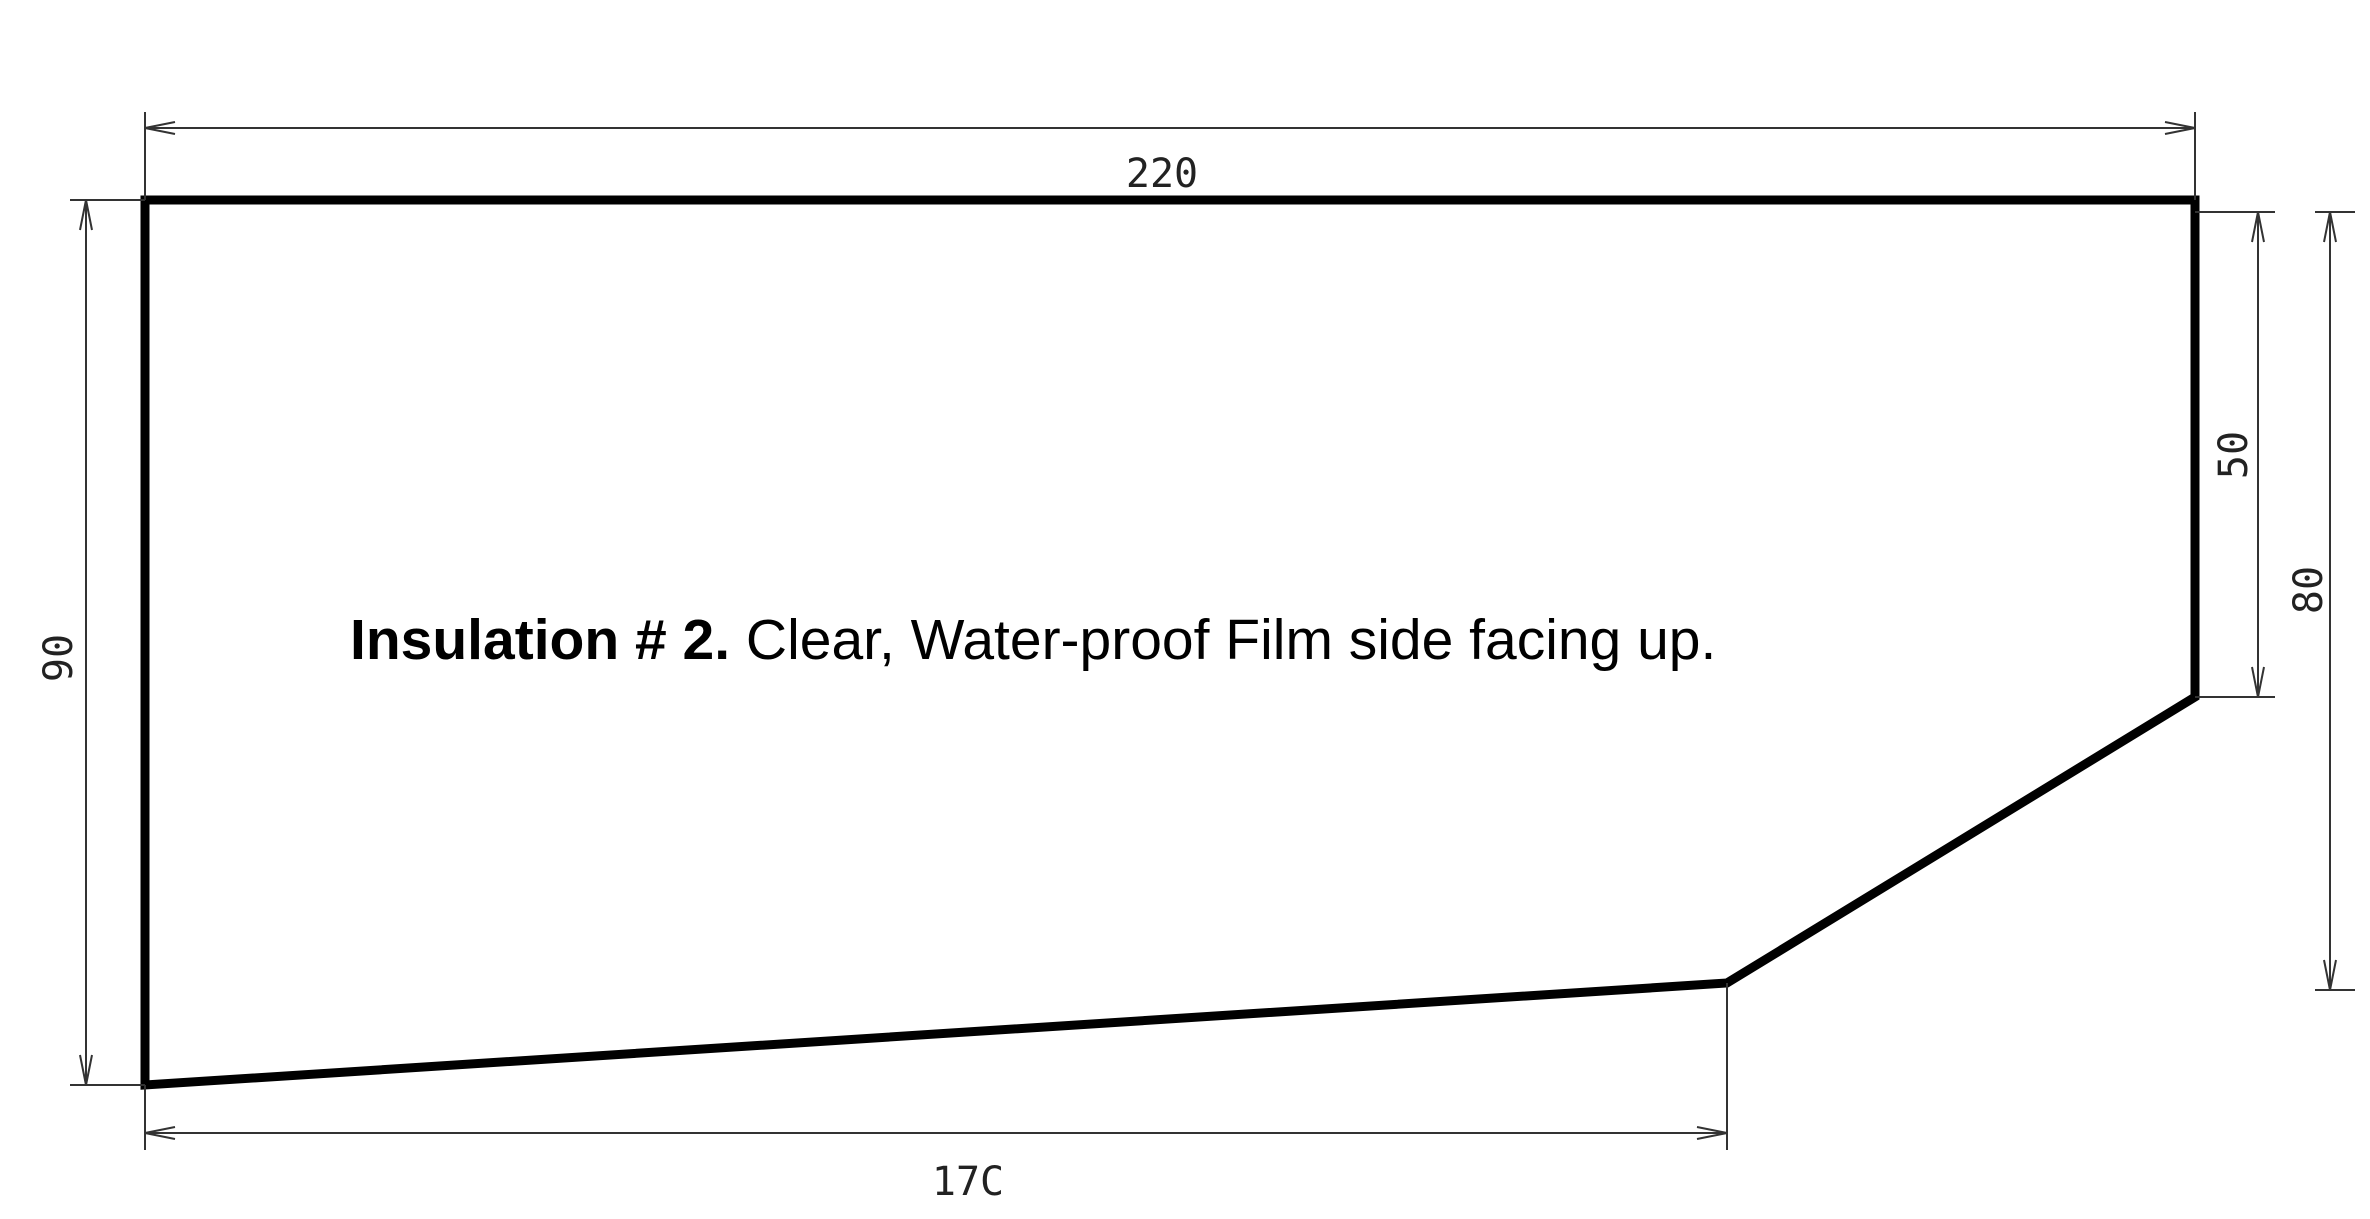  I want to click on right-outer-dimension-label: 80, so click(2309, 590).